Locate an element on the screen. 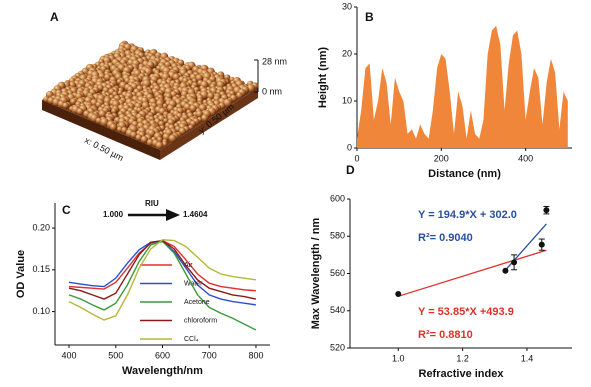 The height and width of the screenshot is (387, 591). y-tick-label: 580 is located at coordinates (337, 236).